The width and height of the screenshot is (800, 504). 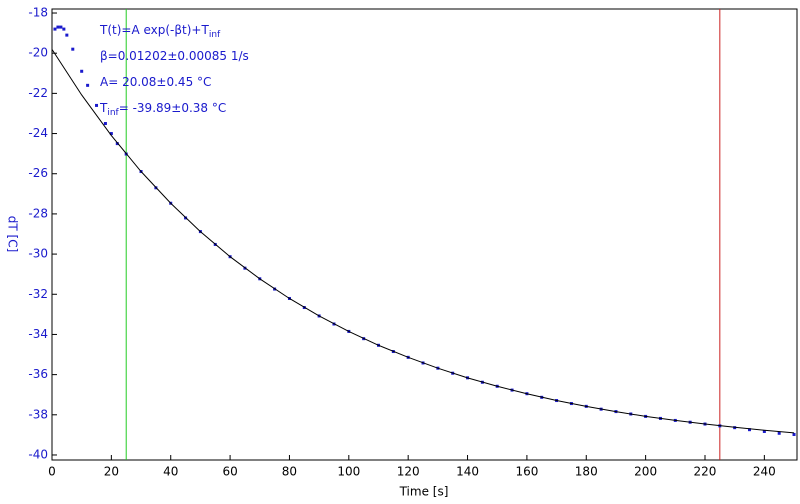 What do you see at coordinates (38, 414) in the screenshot?
I see `y-tick-label: -38` at bounding box center [38, 414].